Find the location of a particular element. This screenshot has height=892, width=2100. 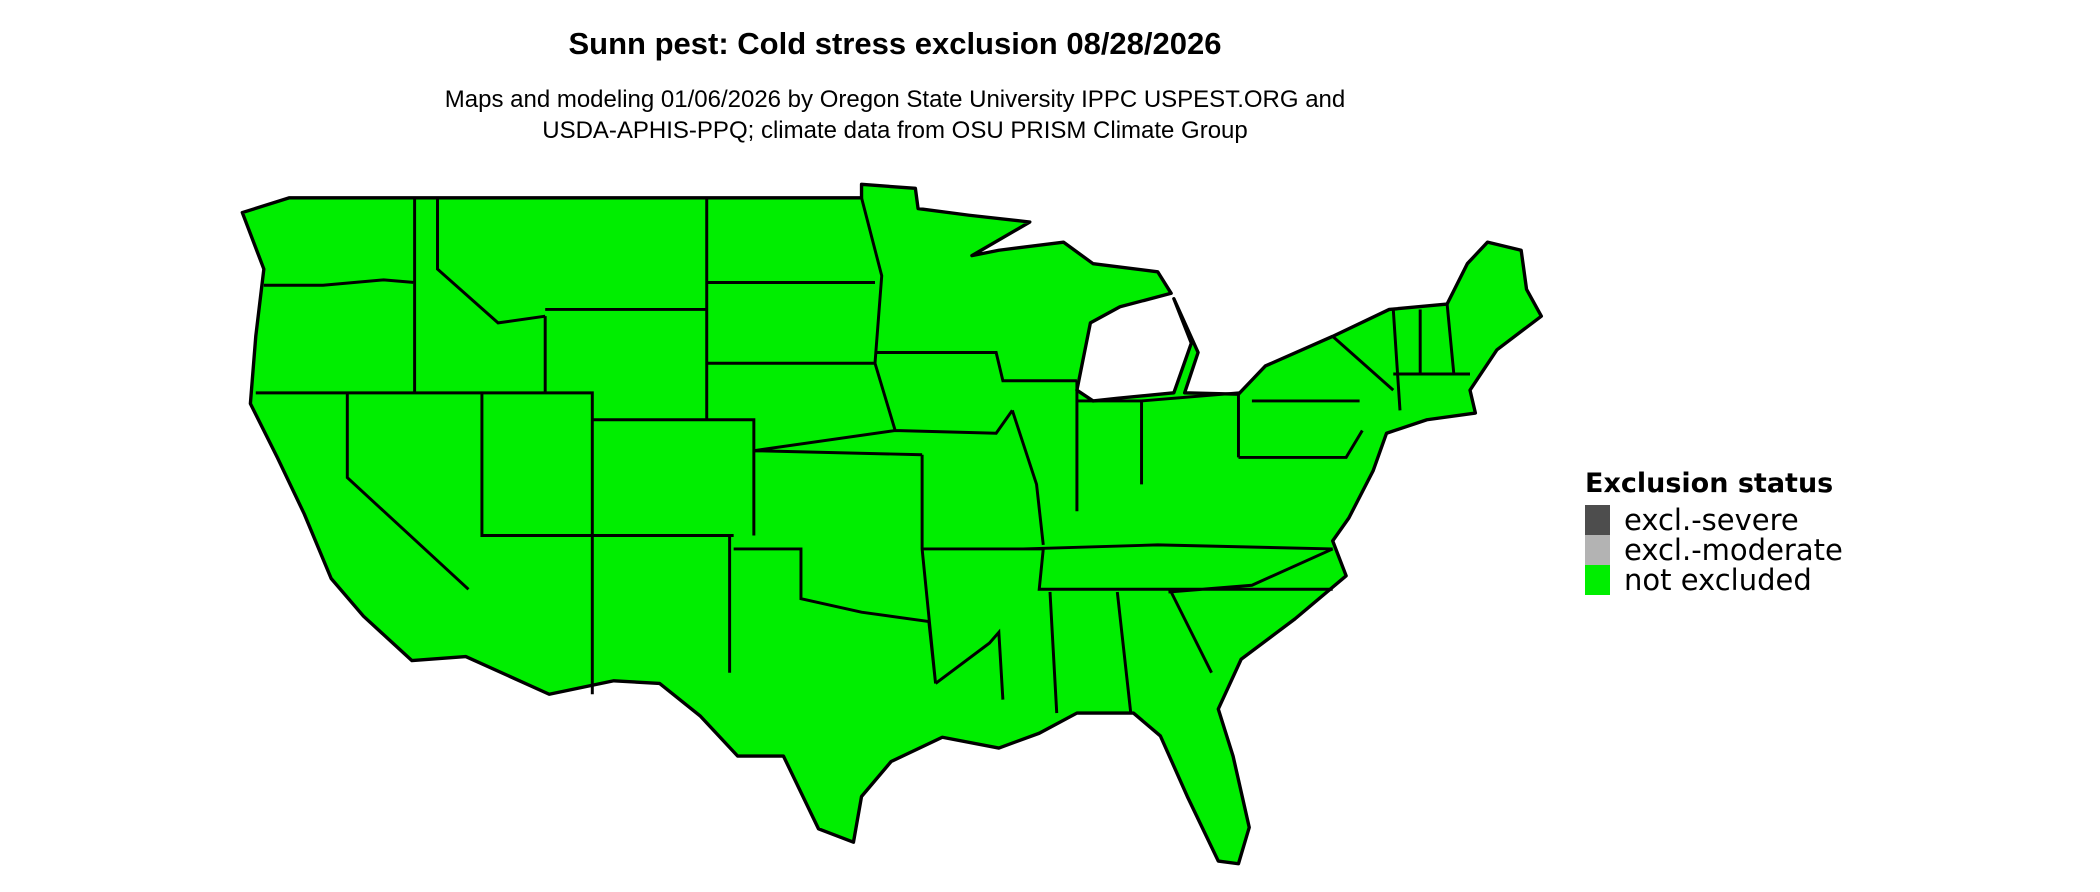

legend-title: Exclusion status is located at coordinates (1709, 483).